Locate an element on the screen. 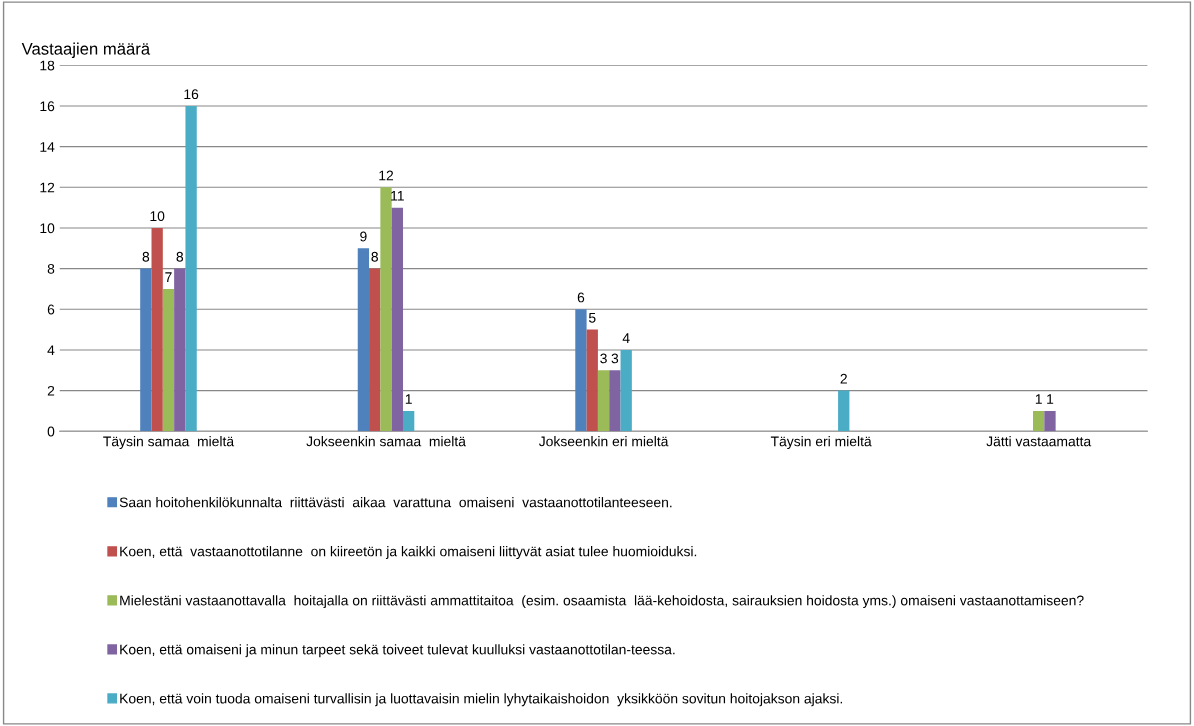 The image size is (1194, 726). legend-label: Mielestäni vastaanottavalla hoitajalla on riittävästi ammattitaitoa (esim. osaamista lää-kehoidosta, sairauksien hoidosta yms.) omaiseni vastaanottamiseen? is located at coordinates (602, 602).